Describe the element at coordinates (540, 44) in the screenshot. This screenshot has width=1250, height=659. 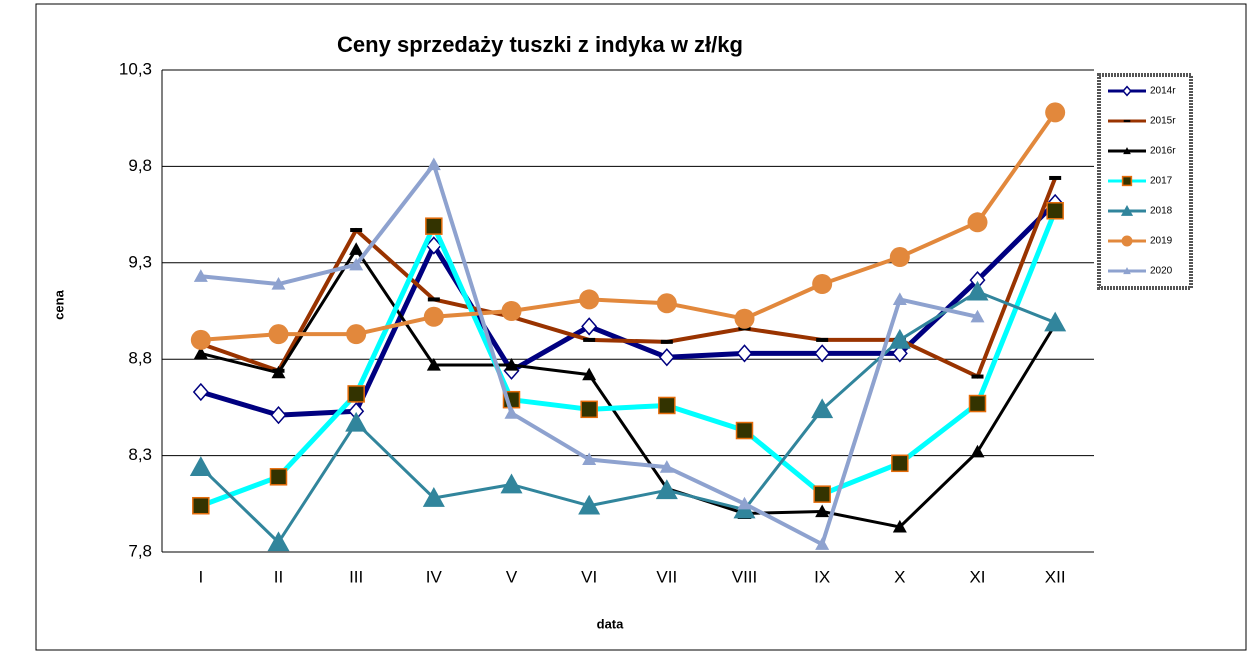
I see `chart-title: Ceny sprzedaży tuszki z indyka w zł/kg` at that location.